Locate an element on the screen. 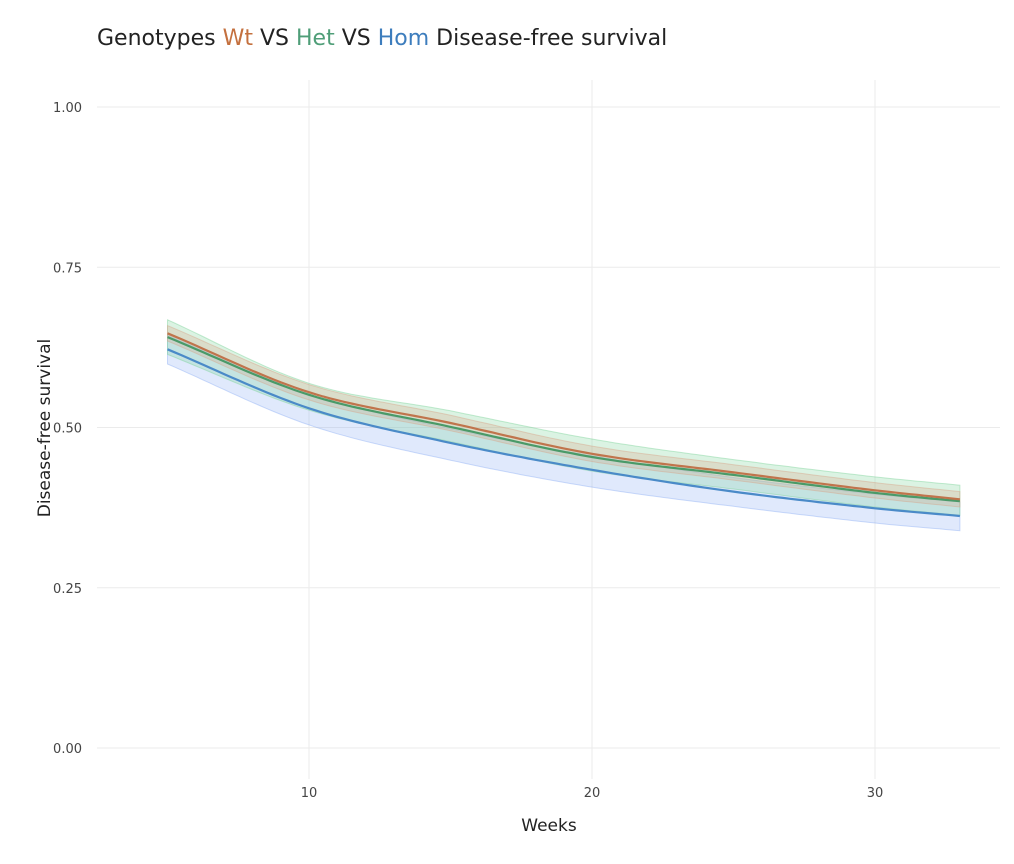 The width and height of the screenshot is (1014, 864). x-tick-label: 10 is located at coordinates (309, 793).